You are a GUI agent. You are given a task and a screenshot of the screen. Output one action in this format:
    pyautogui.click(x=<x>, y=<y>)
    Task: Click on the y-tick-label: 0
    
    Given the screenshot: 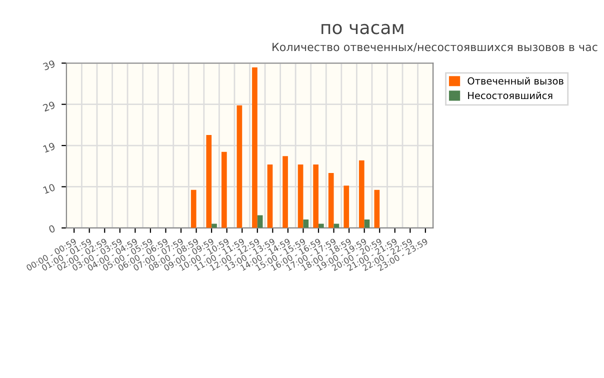 What is the action you would take?
    pyautogui.click(x=52, y=229)
    